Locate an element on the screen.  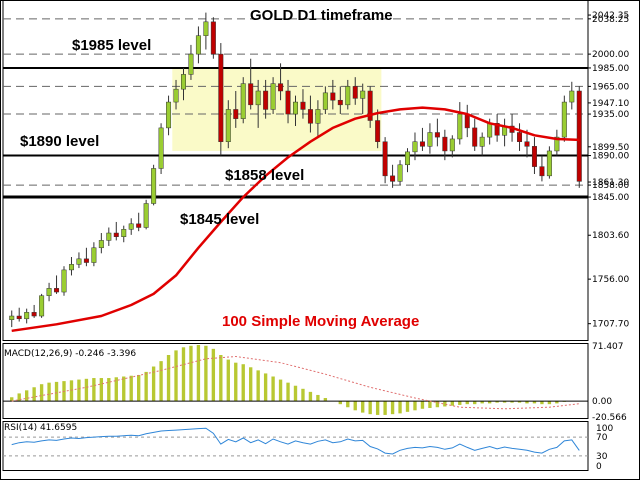
price-tick-label: 1985.00 is located at coordinates (610, 69).